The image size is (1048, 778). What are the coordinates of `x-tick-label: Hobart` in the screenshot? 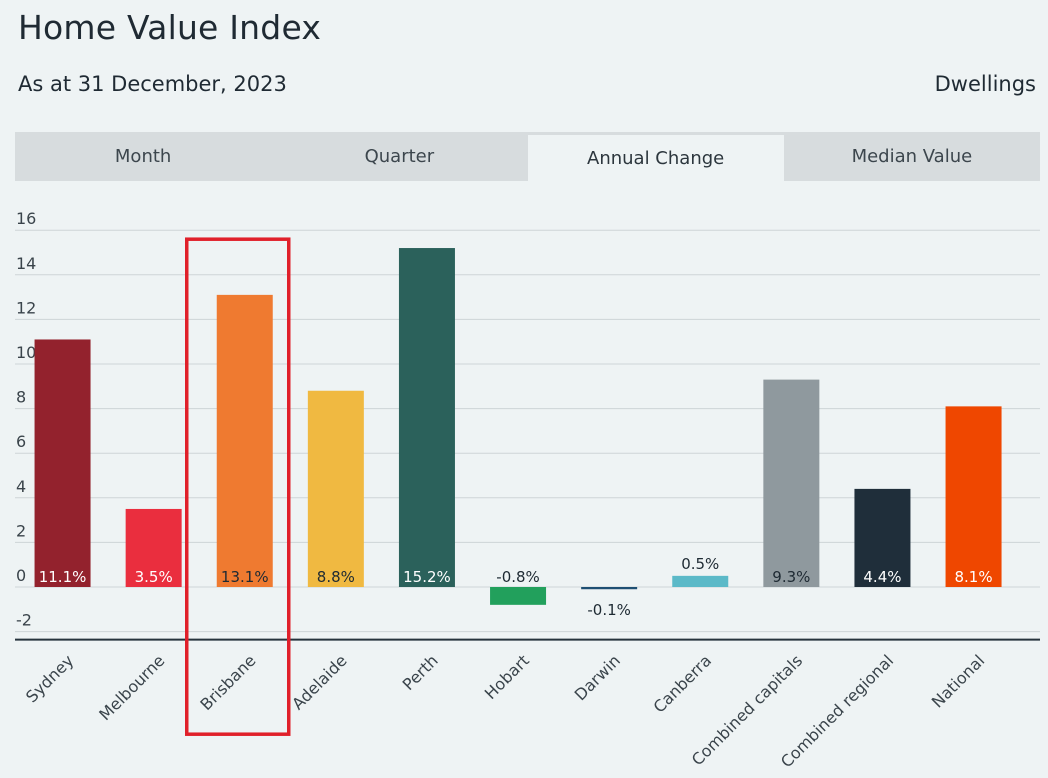 It's located at (507, 677).